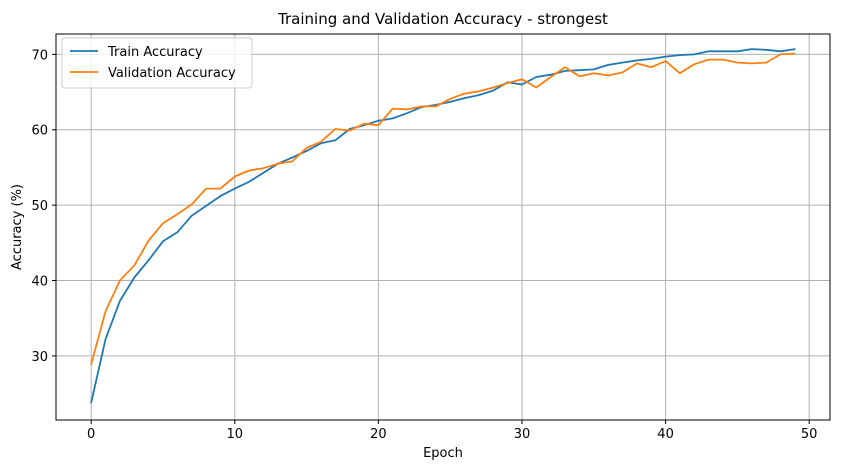  Describe the element at coordinates (809, 434) in the screenshot. I see `x-tick-label: 50` at that location.